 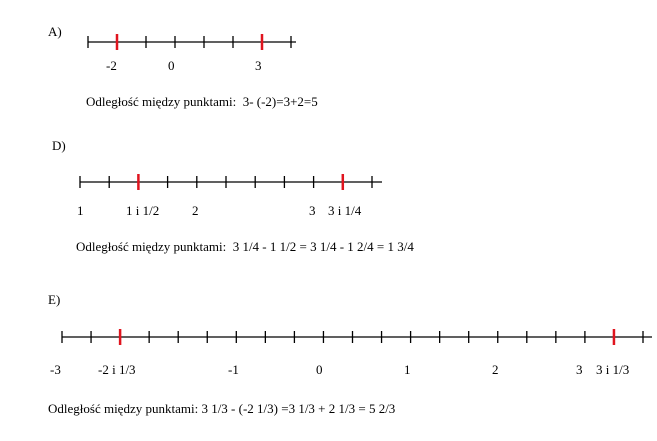 I want to click on tick-label: 1 i 1/2, so click(x=142, y=210).